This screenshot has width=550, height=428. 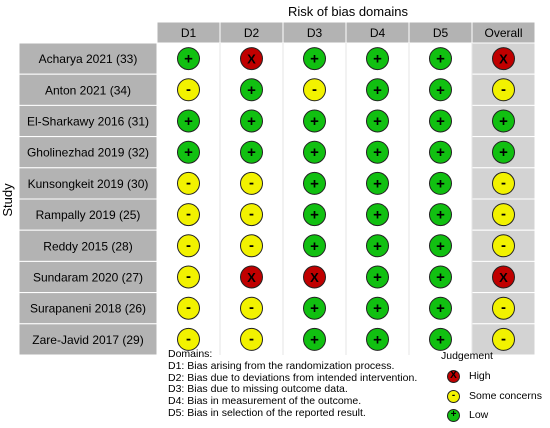 I want to click on column-header-d4: D4, so click(x=378, y=33).